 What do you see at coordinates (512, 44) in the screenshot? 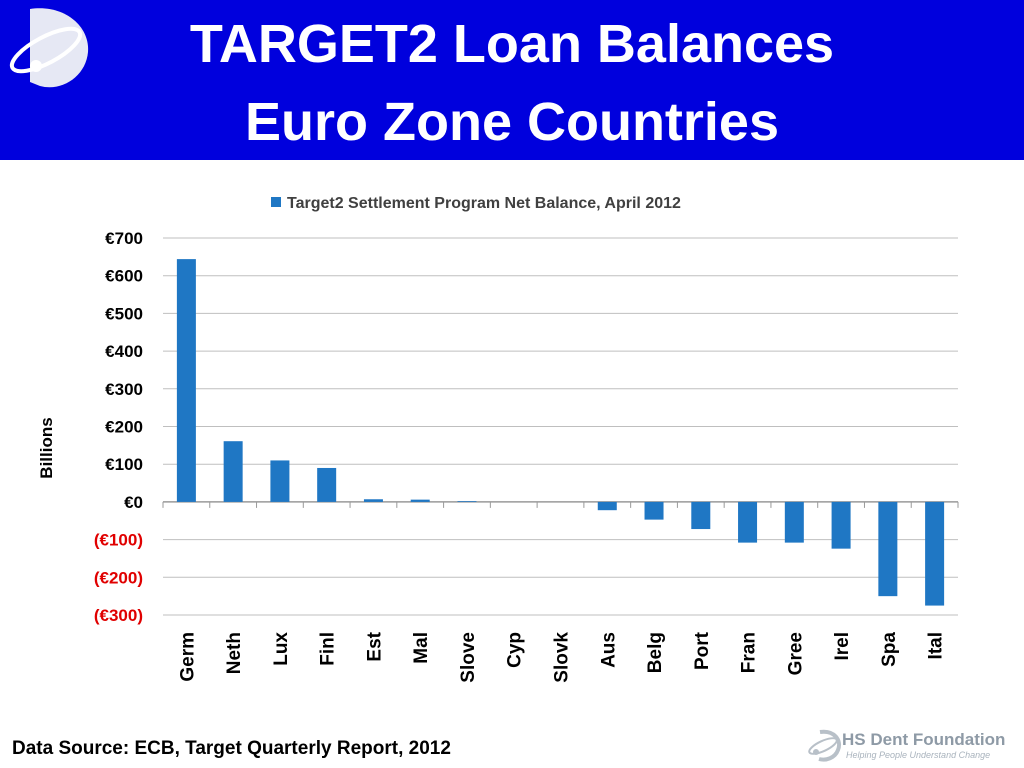
I see `page-title-line-1: TARGET2 Loan Balances` at bounding box center [512, 44].